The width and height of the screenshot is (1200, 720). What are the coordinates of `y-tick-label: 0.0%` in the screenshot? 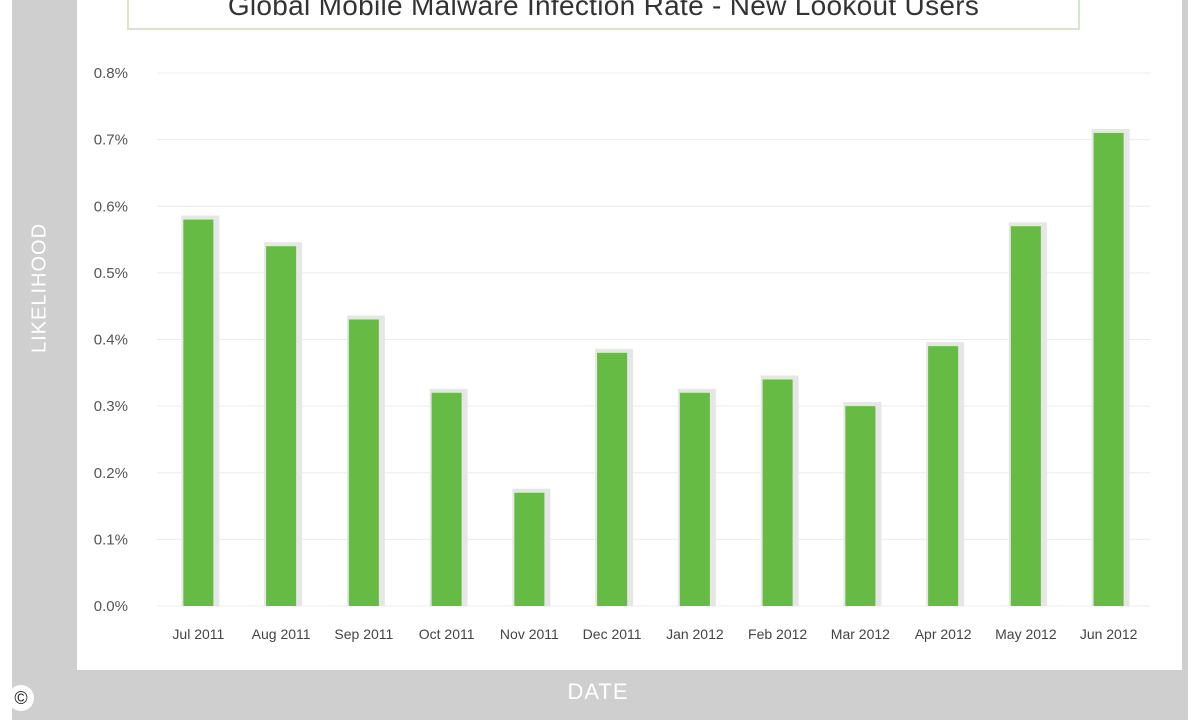 It's located at (111, 606).